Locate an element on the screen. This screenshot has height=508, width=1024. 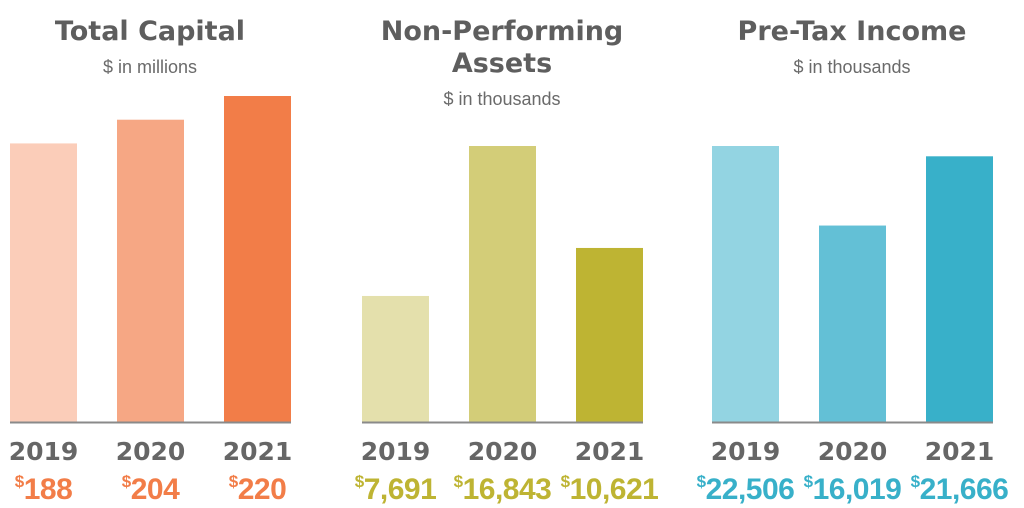
chart-title: Assets is located at coordinates (502, 63).